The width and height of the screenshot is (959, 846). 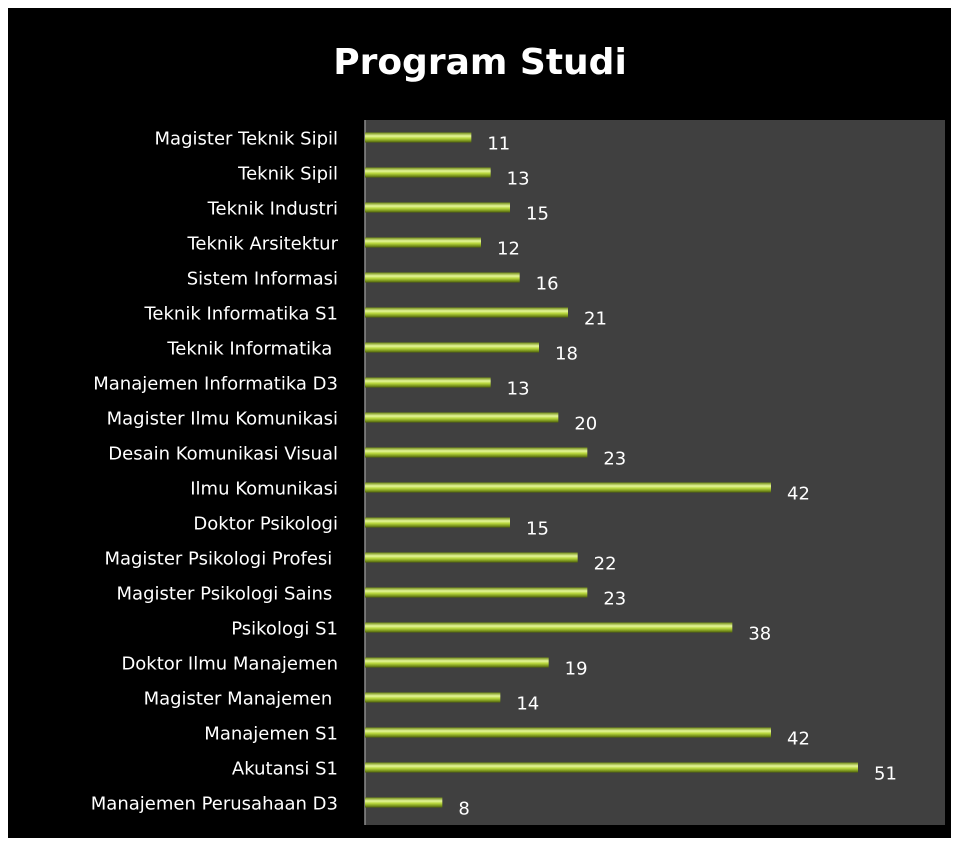 What do you see at coordinates (264, 489) in the screenshot?
I see `y-tick-label: Ilmu Komunikasi` at bounding box center [264, 489].